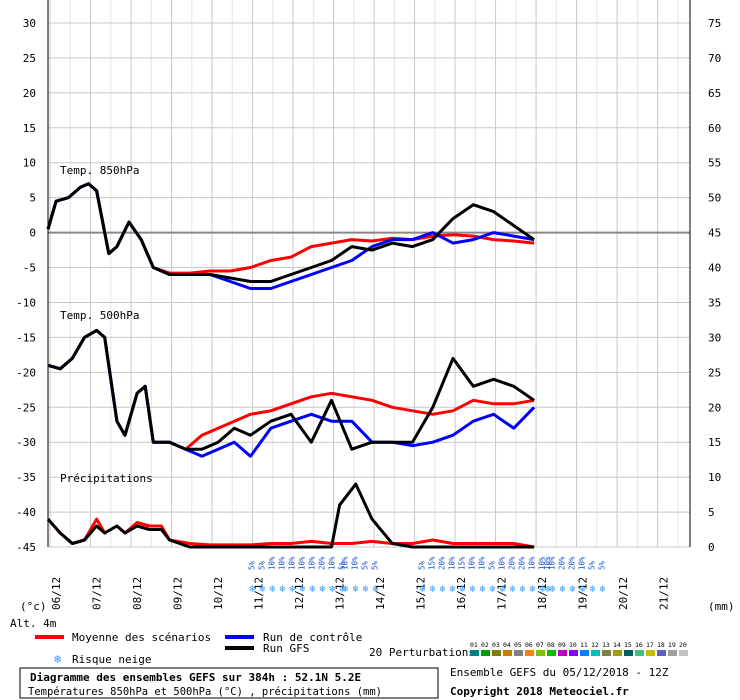  I want to click on left-tick-label: 30, so click(29, 23).